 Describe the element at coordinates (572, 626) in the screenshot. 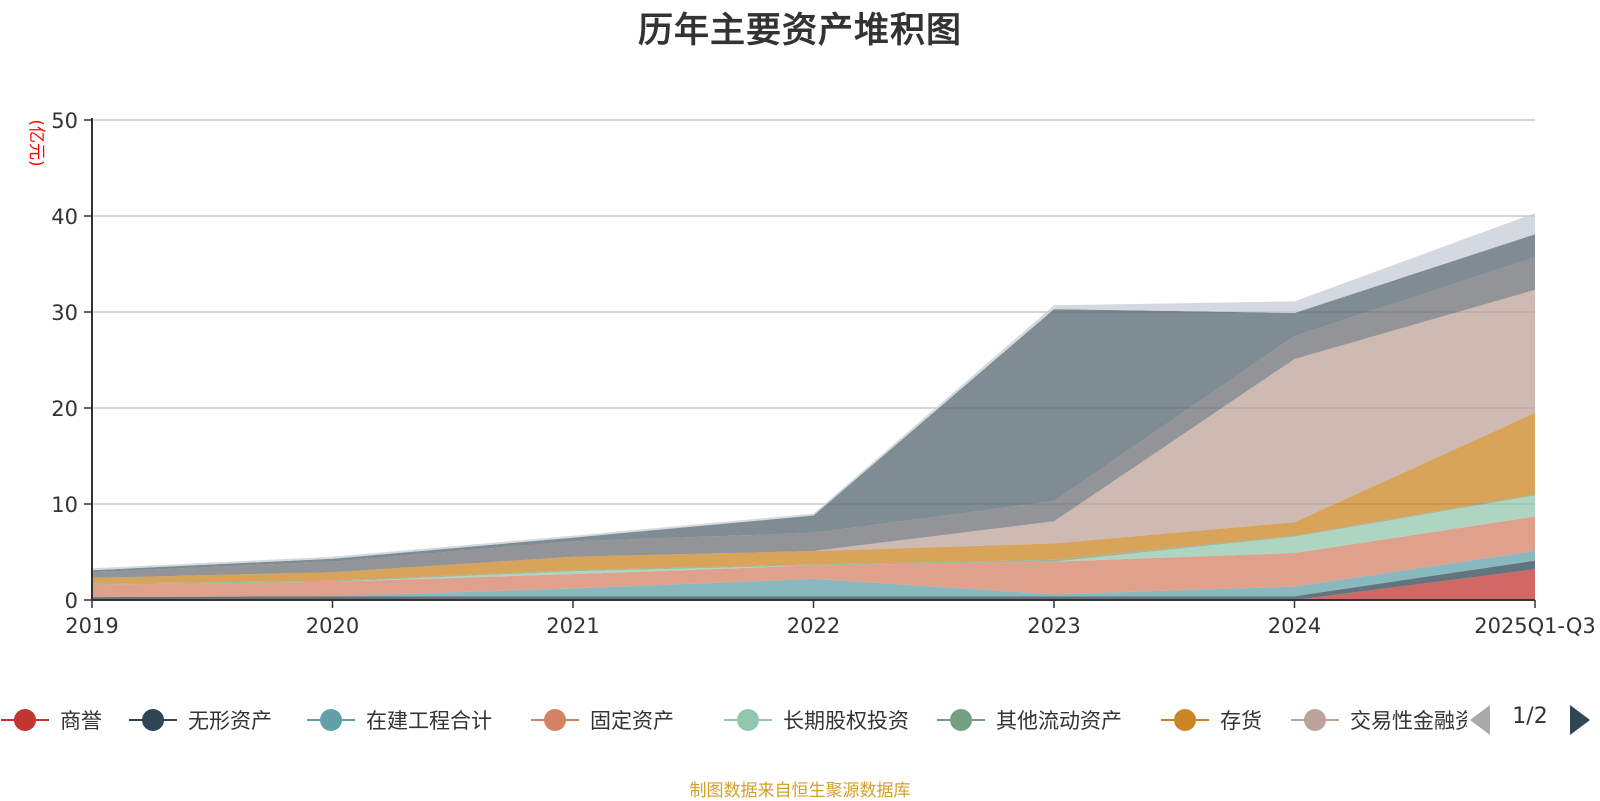

I see `x-tick-label: 2021` at that location.